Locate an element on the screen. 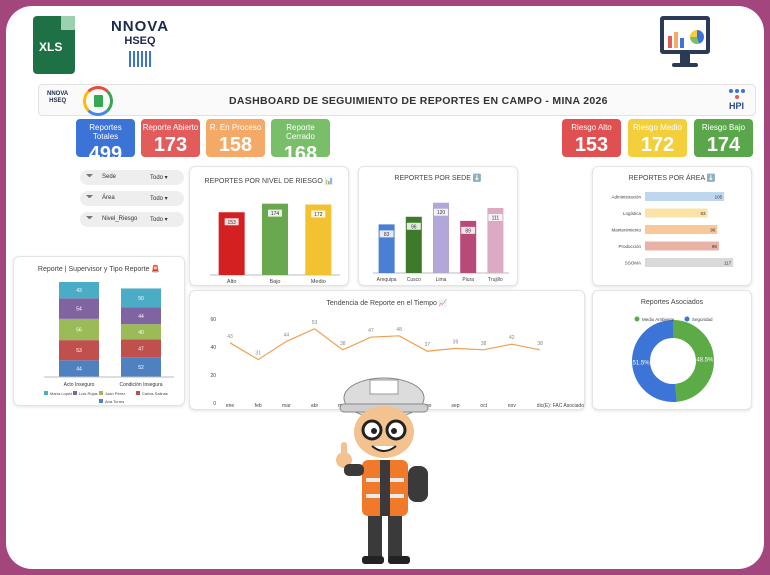 The width and height of the screenshot is (770, 575). axis-annotation: (E): FAC Asociado is located at coordinates (563, 406).